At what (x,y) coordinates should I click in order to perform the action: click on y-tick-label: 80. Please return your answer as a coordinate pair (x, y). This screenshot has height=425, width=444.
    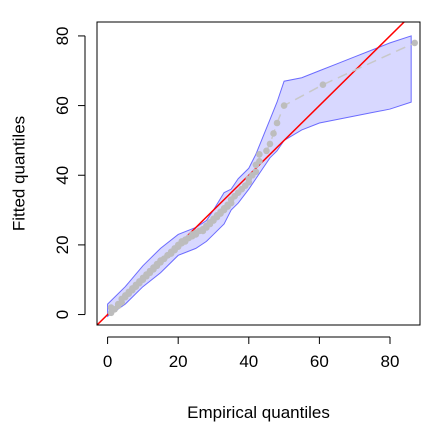
    Looking at the image, I should click on (62, 35).